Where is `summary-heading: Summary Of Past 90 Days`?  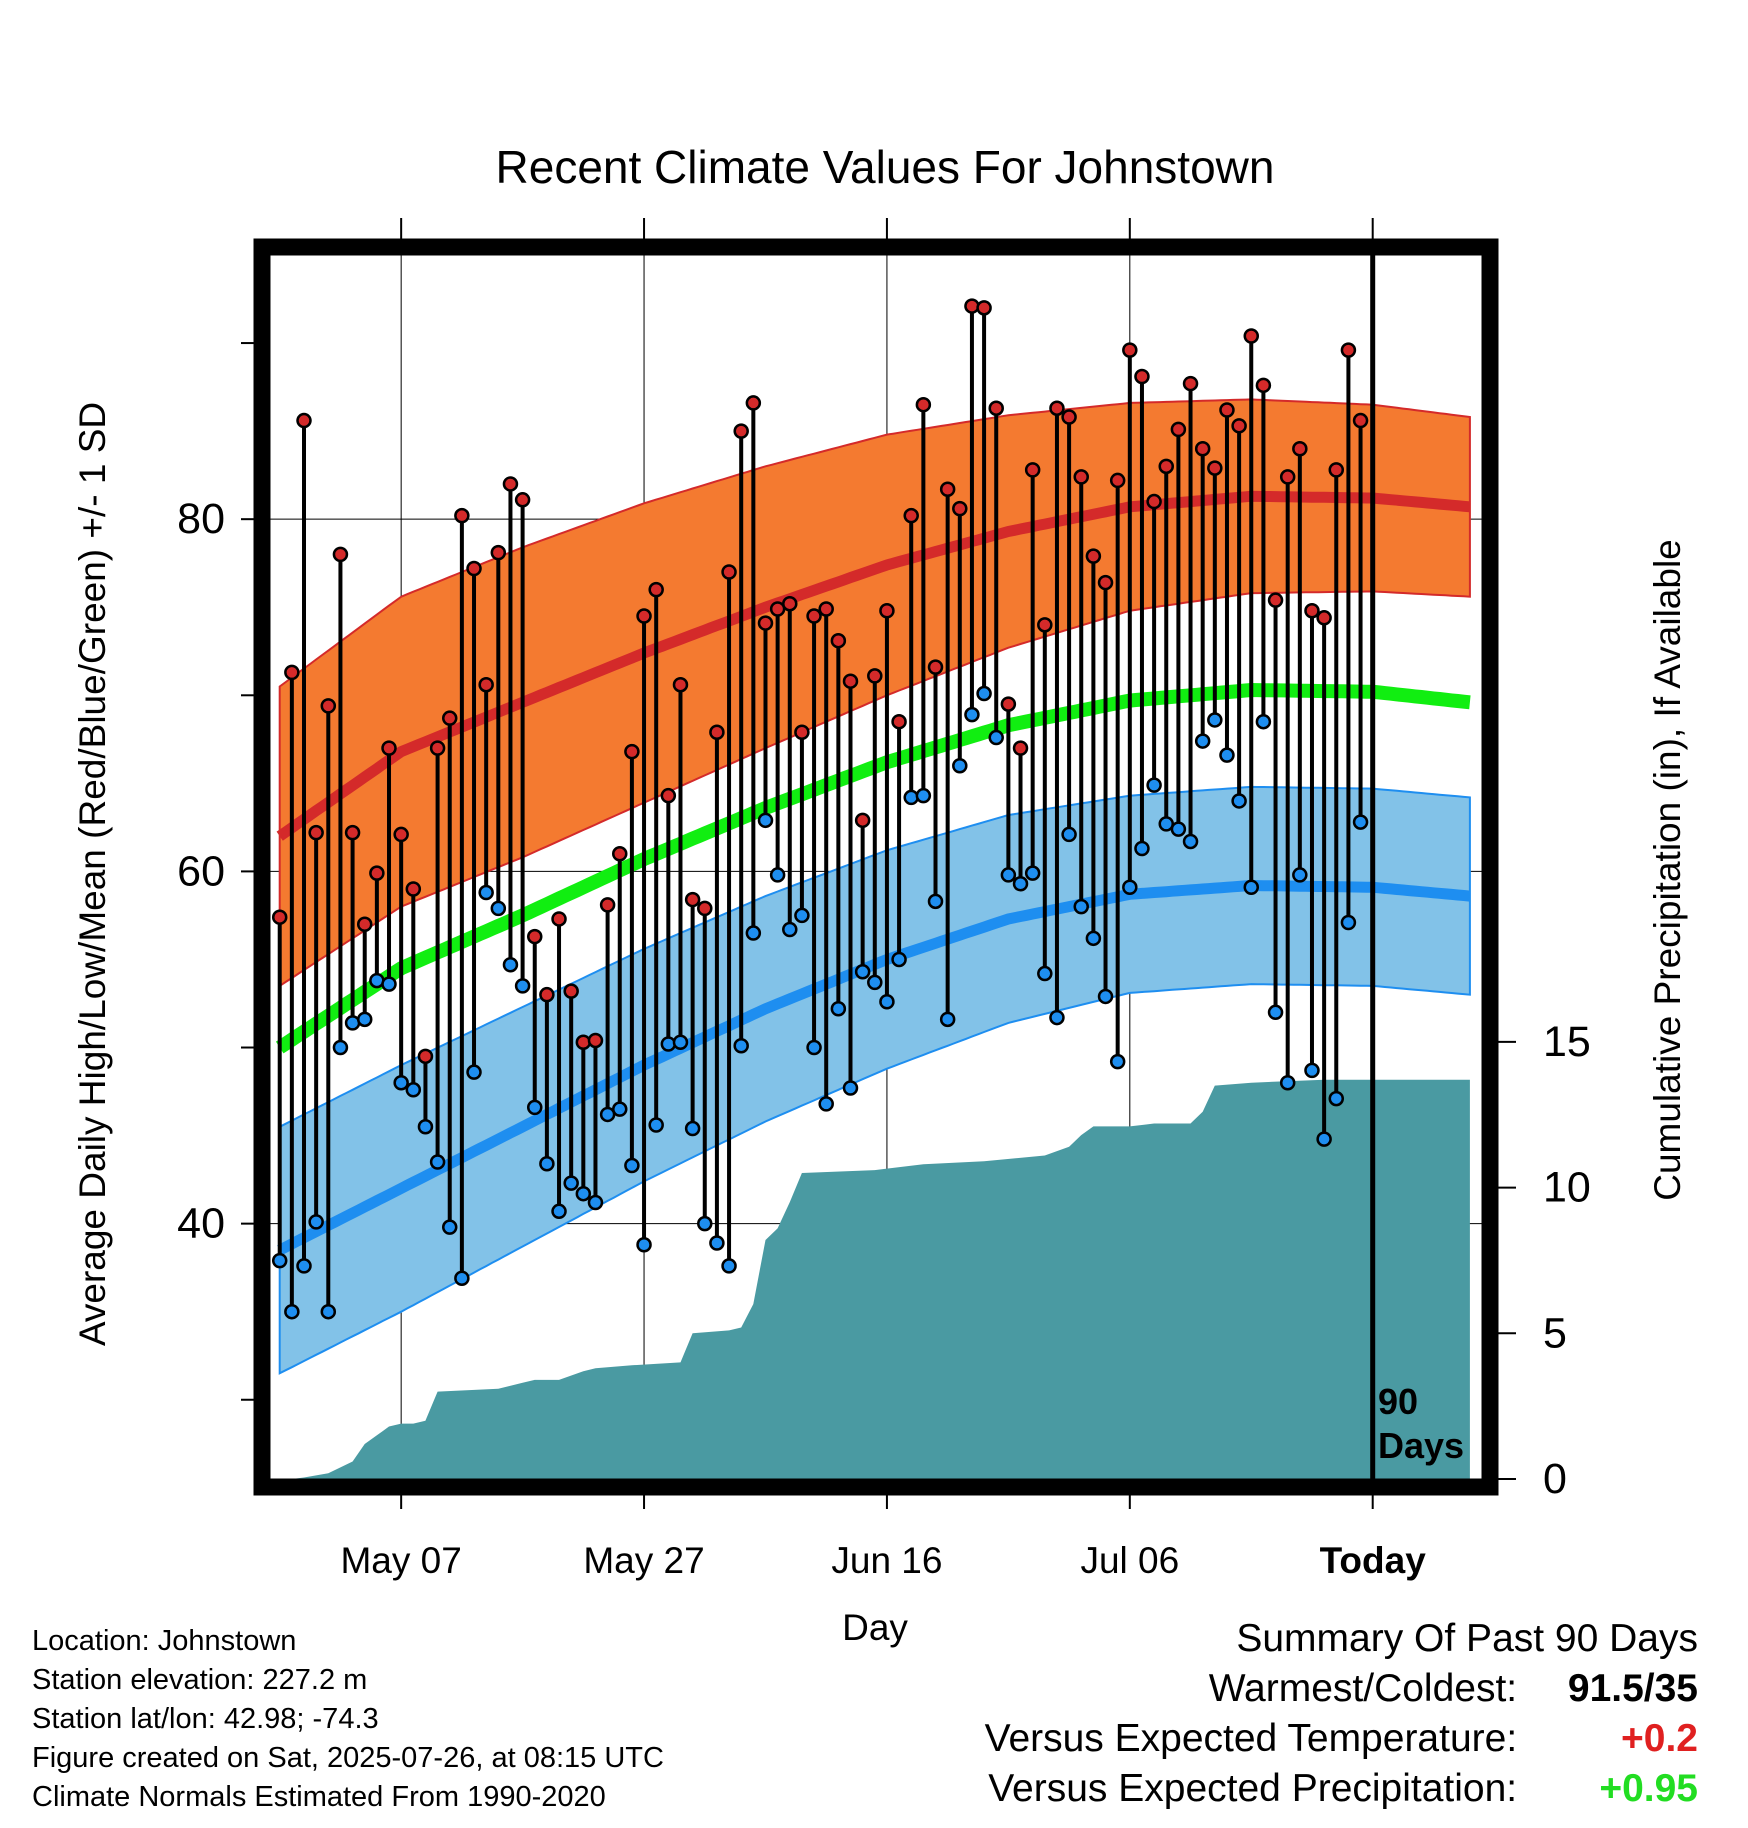 summary-heading: Summary Of Past 90 Days is located at coordinates (1467, 1638).